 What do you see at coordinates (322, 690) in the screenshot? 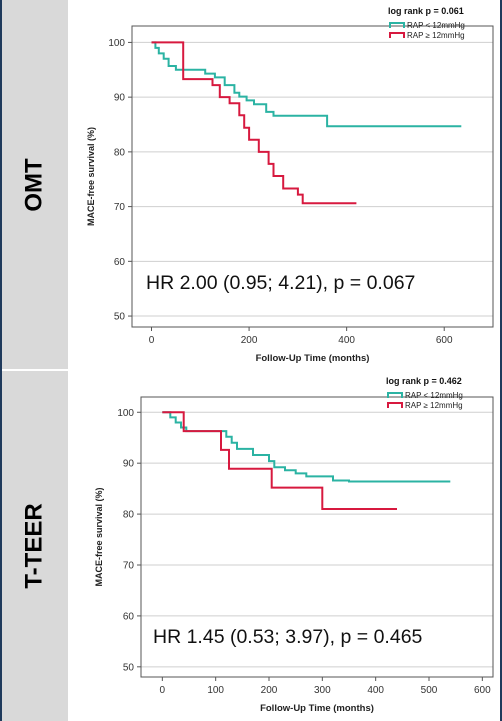
I see `x-tick-label: 300` at bounding box center [322, 690].